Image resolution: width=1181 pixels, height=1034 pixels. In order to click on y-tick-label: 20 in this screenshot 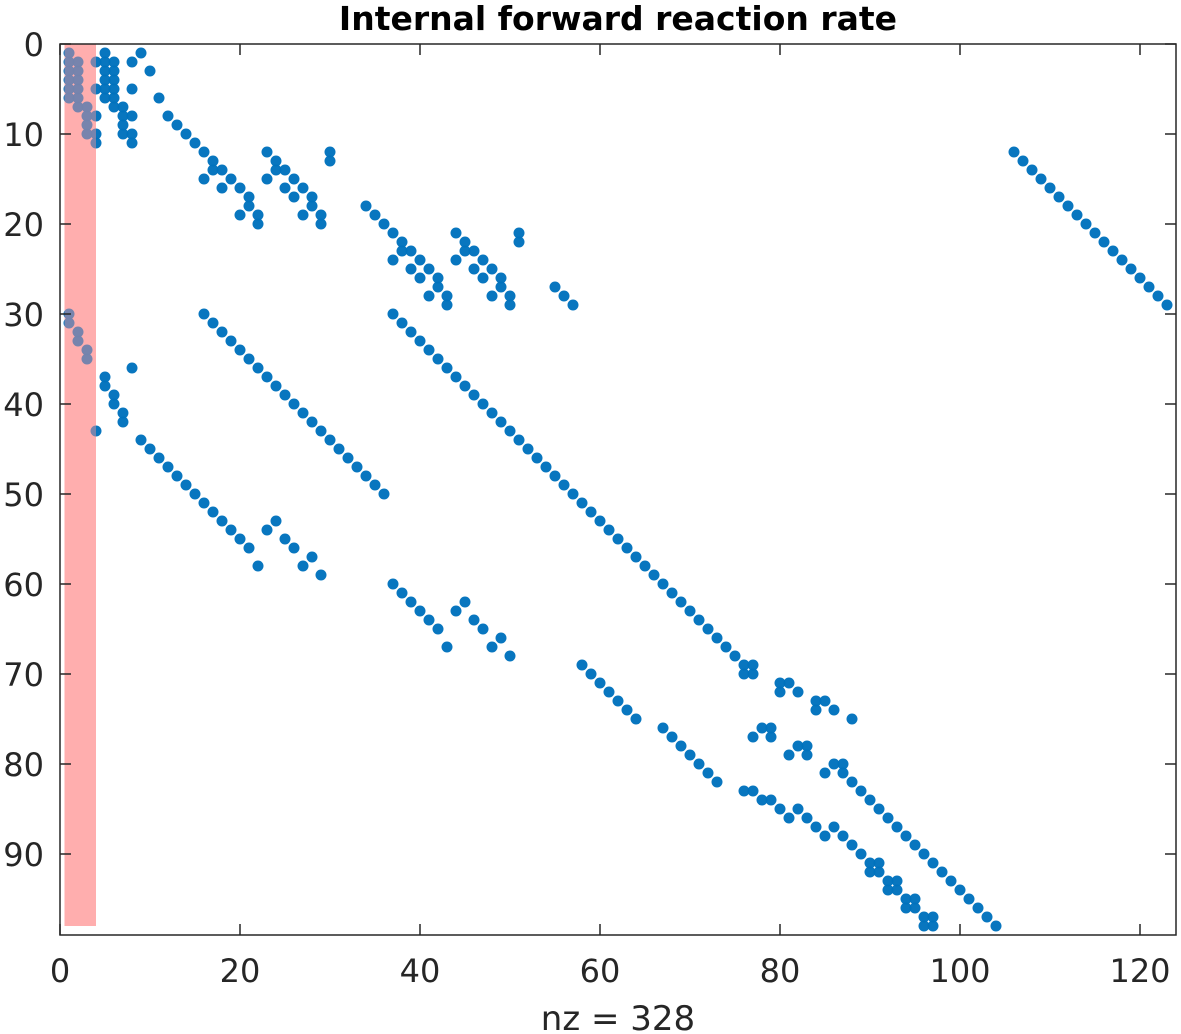, I will do `click(23, 225)`.